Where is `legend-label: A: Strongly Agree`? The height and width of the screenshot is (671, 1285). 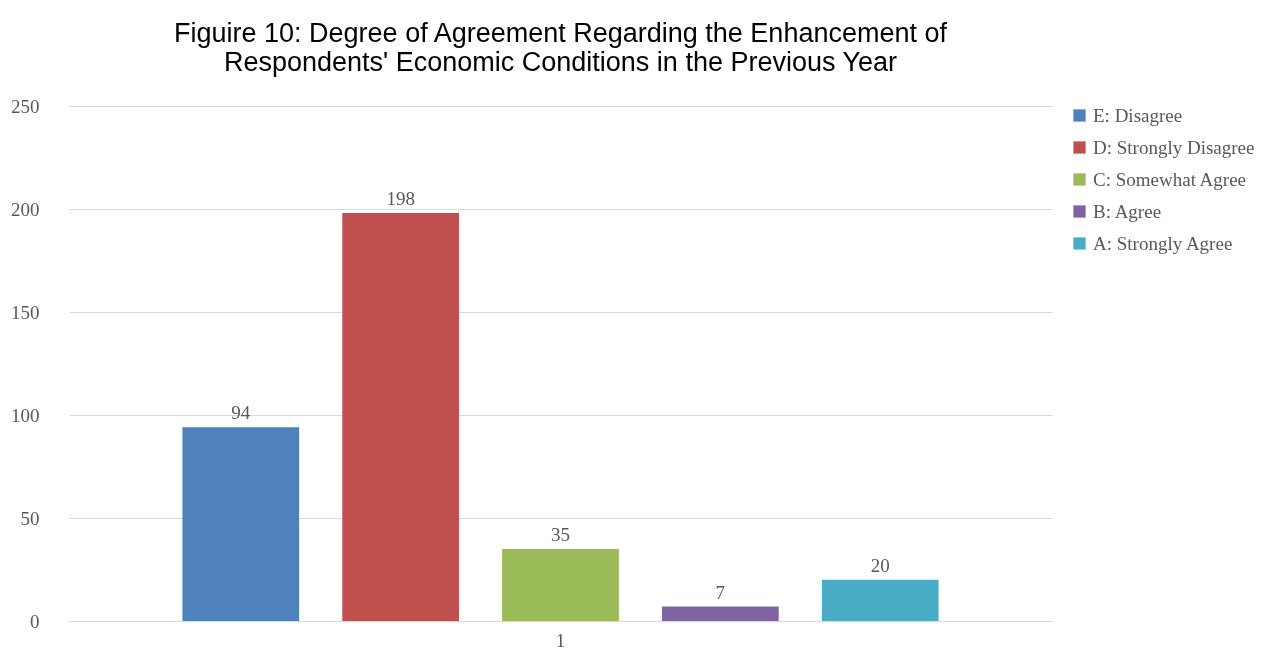 legend-label: A: Strongly Agree is located at coordinates (1163, 243).